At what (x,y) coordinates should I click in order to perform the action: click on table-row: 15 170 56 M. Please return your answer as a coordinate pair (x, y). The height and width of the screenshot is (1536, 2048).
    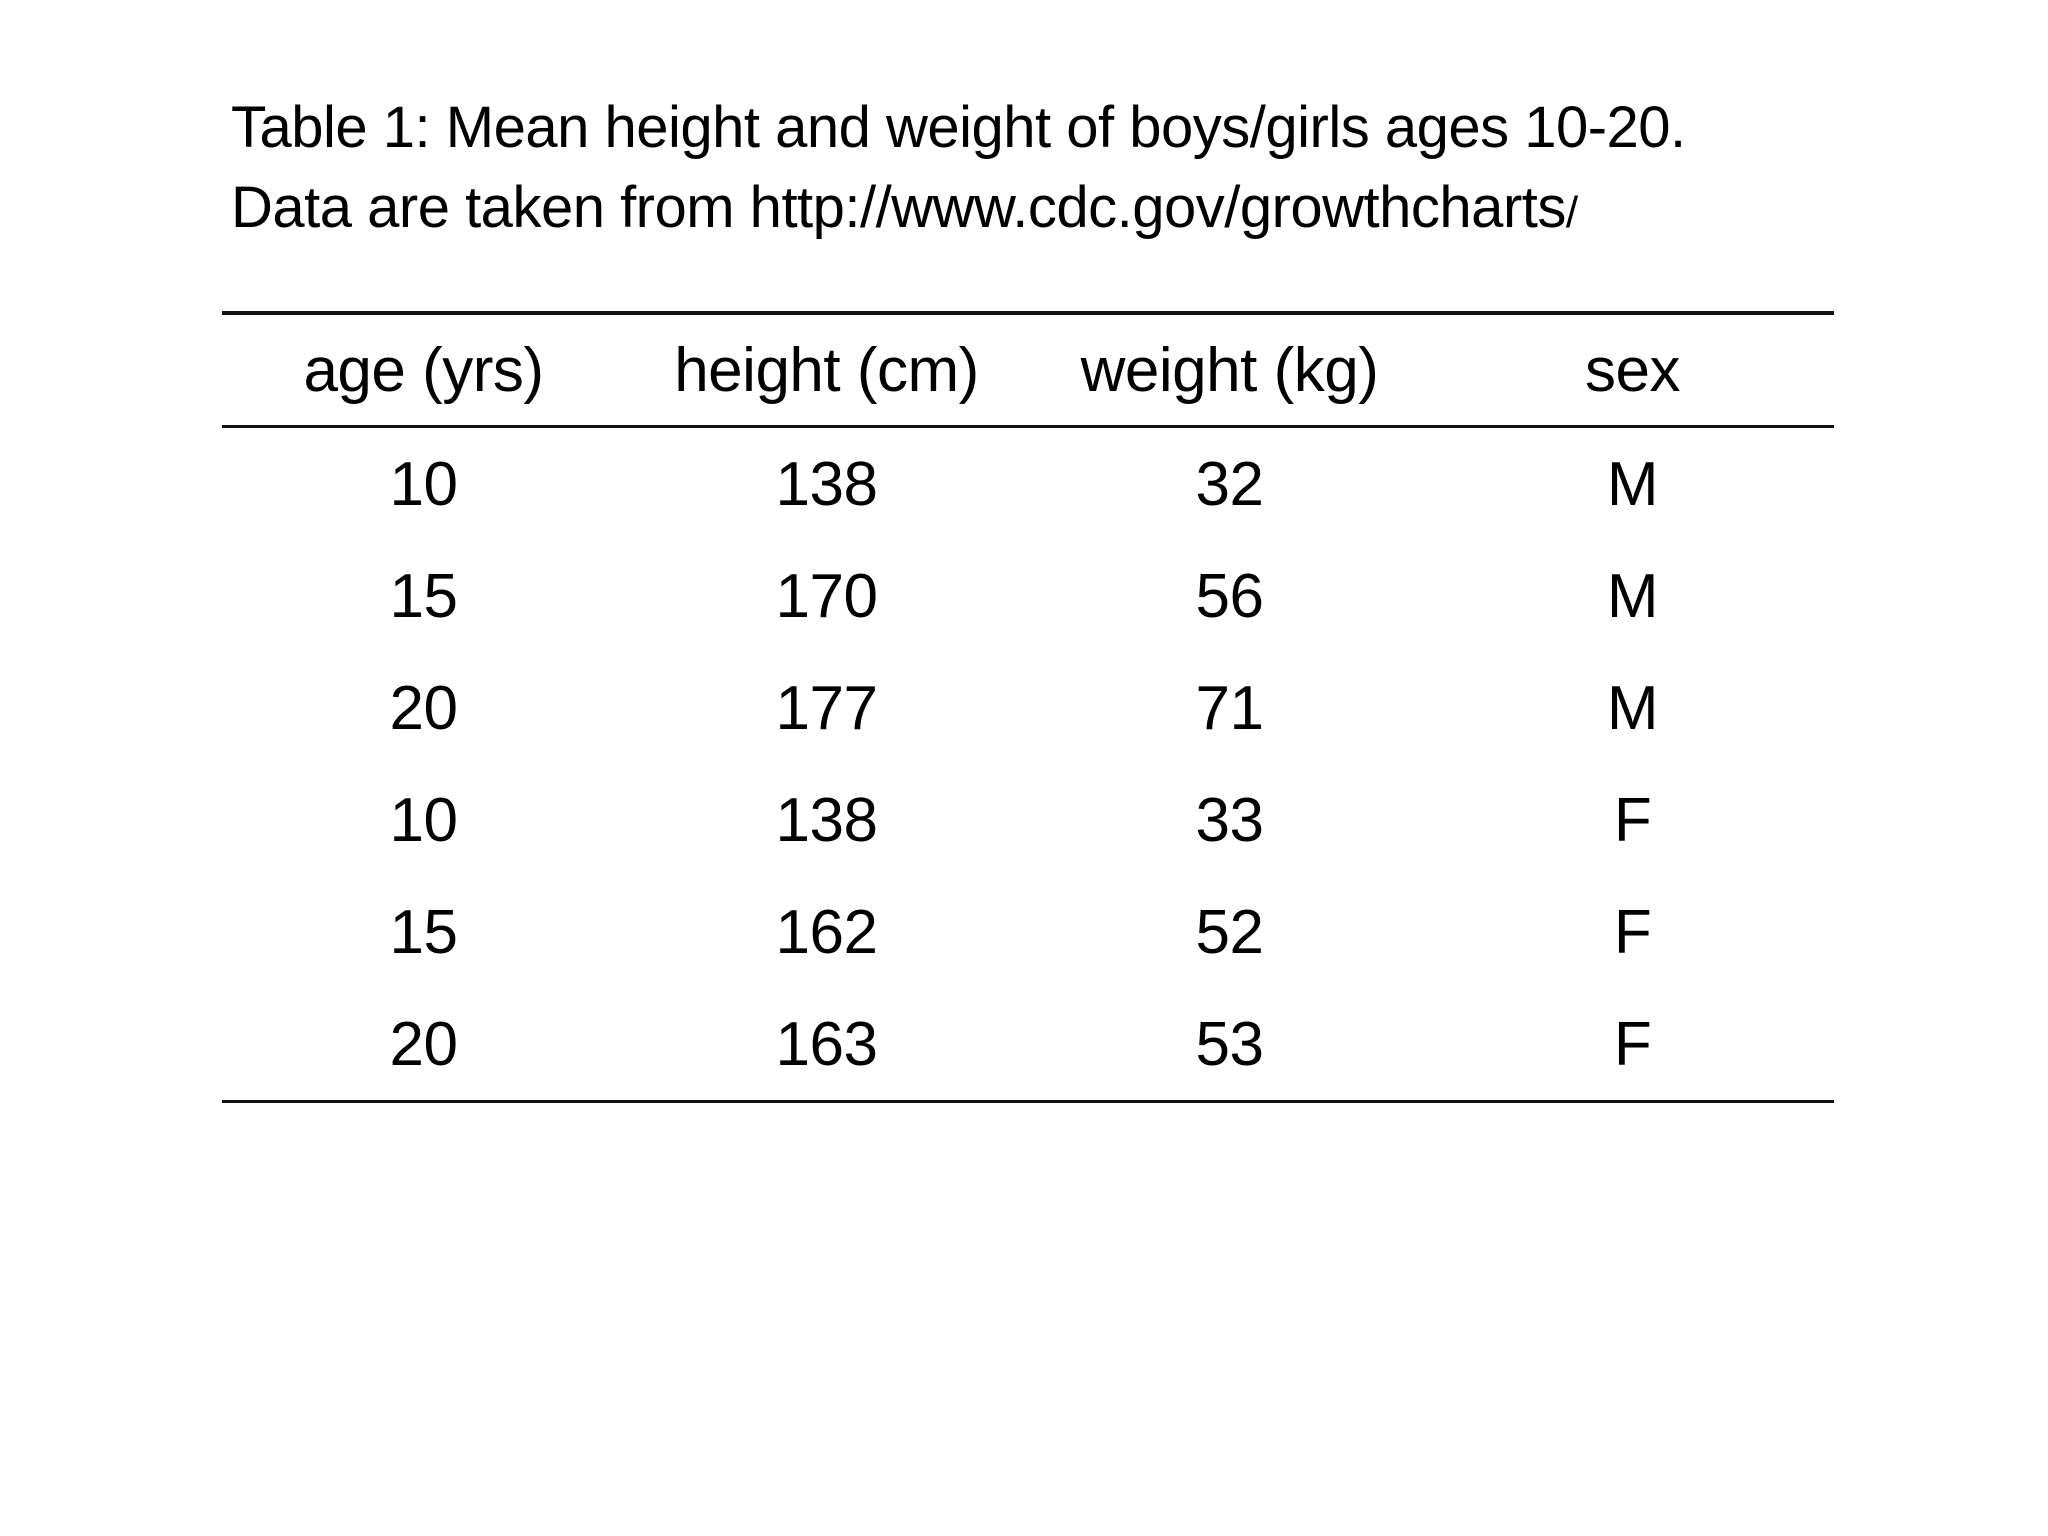
    Looking at the image, I should click on (1028, 596).